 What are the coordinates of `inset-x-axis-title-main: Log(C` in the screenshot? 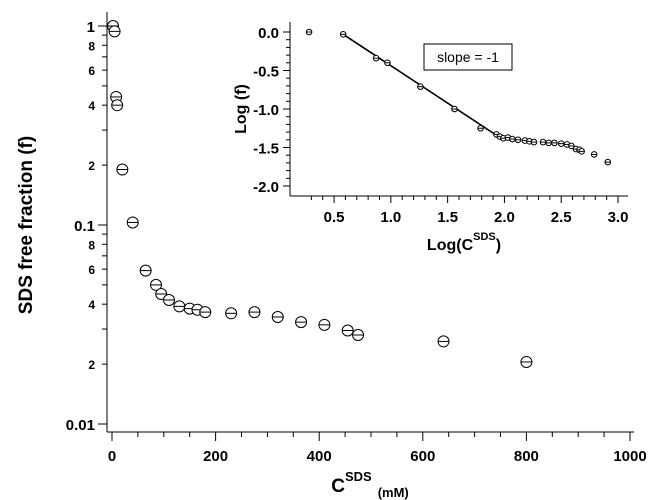 It's located at (450, 245).